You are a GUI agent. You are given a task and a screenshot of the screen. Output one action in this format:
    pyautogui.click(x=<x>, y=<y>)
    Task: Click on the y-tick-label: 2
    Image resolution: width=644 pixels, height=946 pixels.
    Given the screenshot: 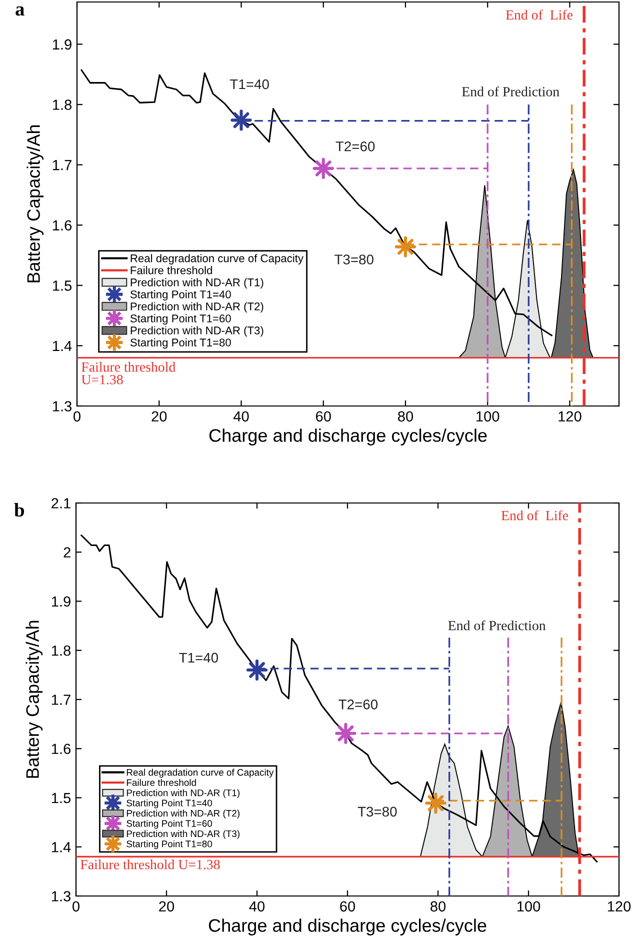 What is the action you would take?
    pyautogui.click(x=67, y=552)
    